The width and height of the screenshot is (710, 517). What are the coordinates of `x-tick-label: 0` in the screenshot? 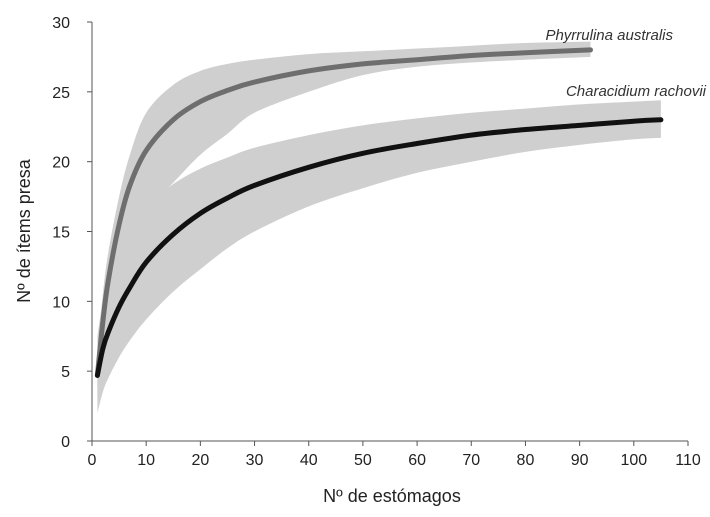 It's located at (92, 460).